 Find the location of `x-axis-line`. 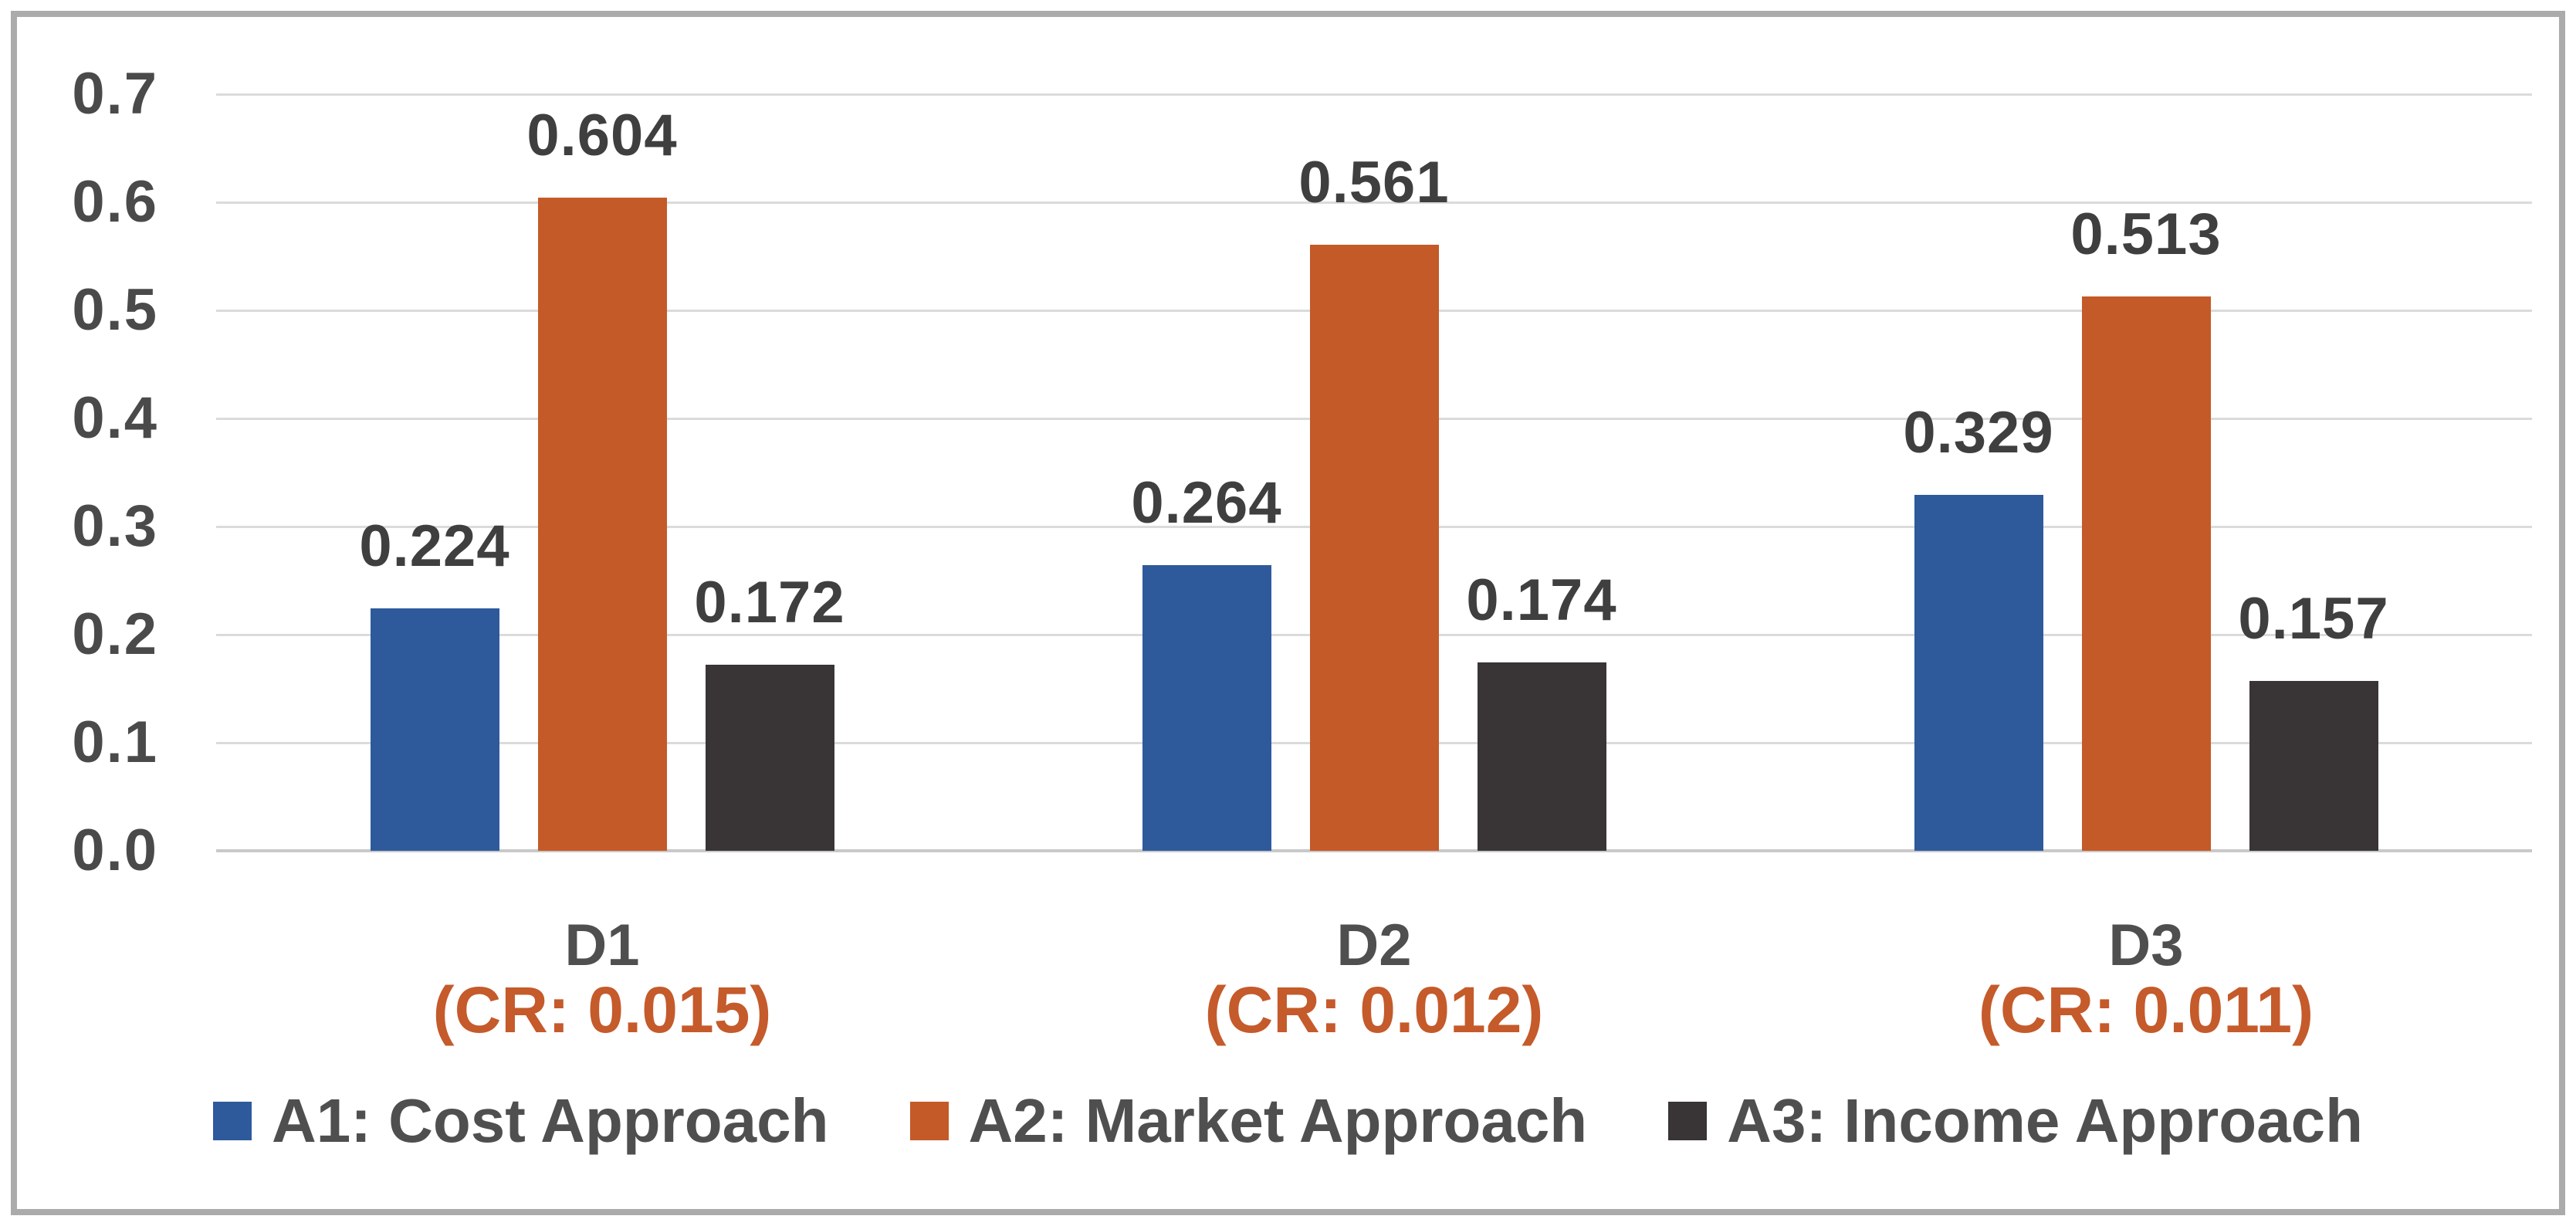

x-axis-line is located at coordinates (1374, 850).